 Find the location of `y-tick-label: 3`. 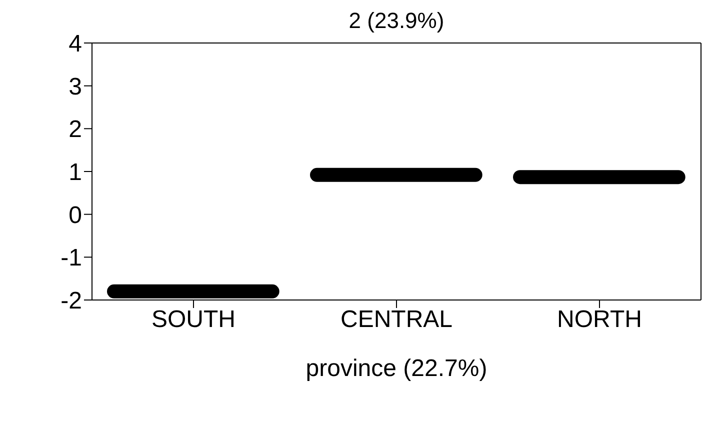

y-tick-label: 3 is located at coordinates (75, 86).